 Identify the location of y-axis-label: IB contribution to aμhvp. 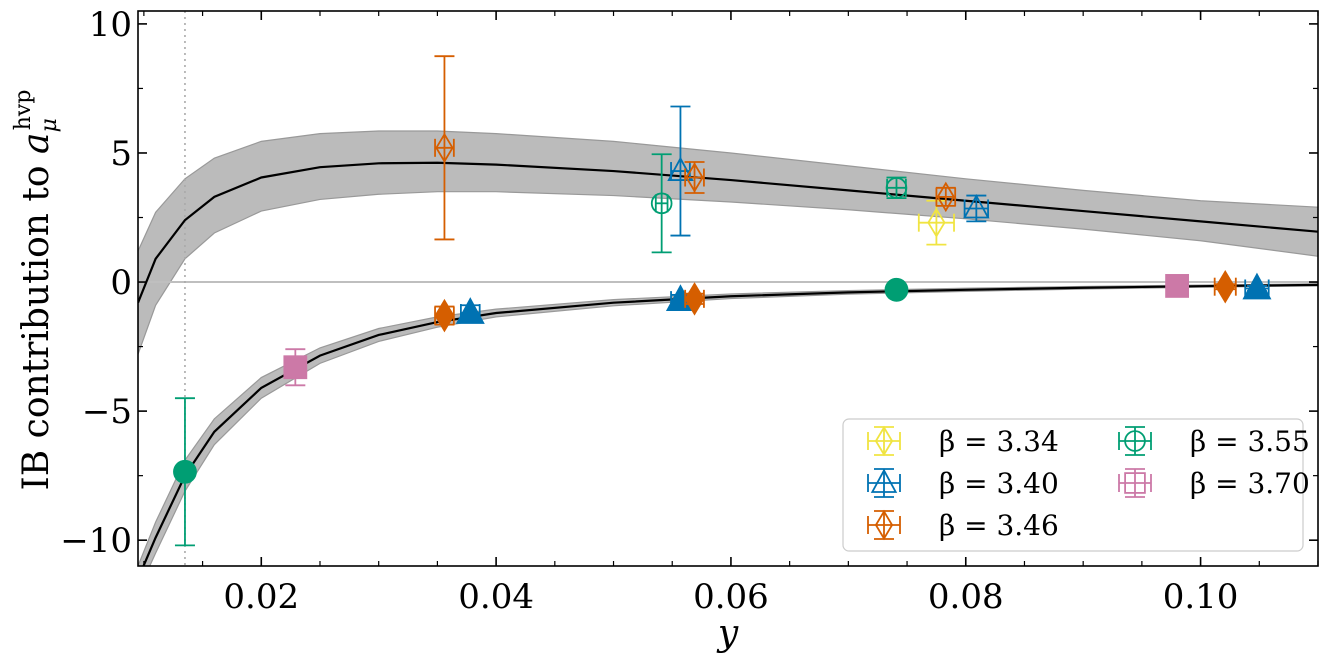
(36, 290).